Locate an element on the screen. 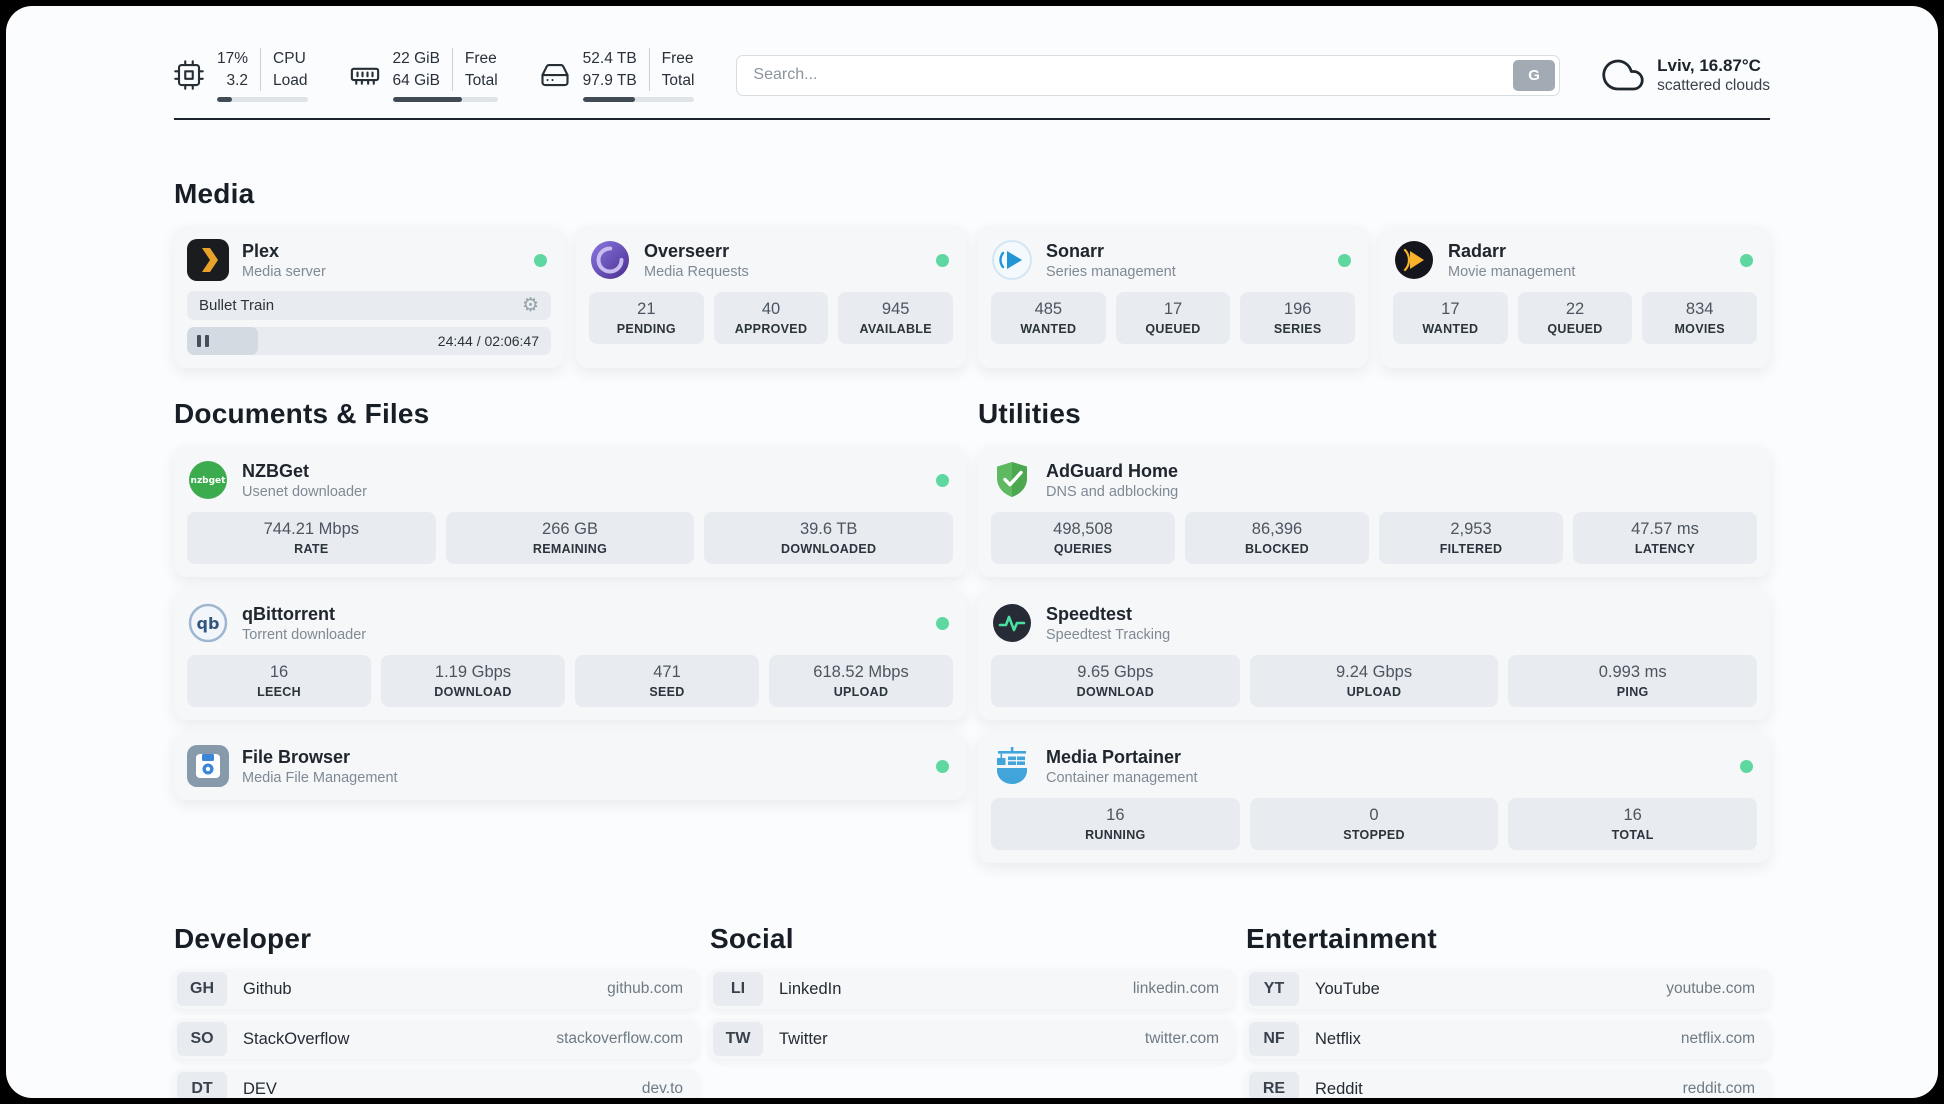  memory-widget: 22 GiB 64 GiB Free Total is located at coordinates (424, 75).